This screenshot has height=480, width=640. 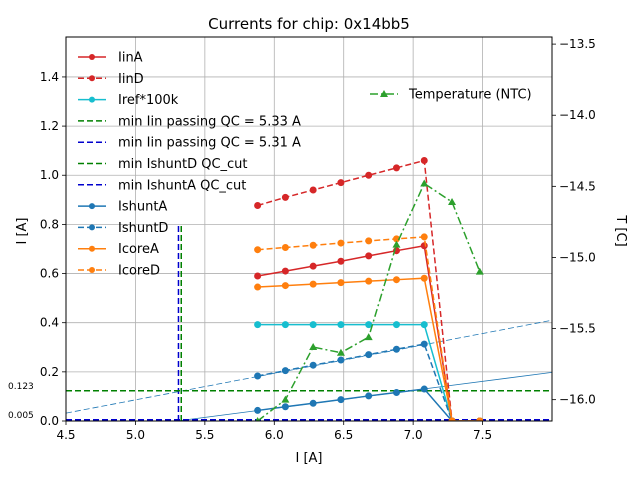 I want to click on x-tick-label: 5.5, so click(x=204, y=435).